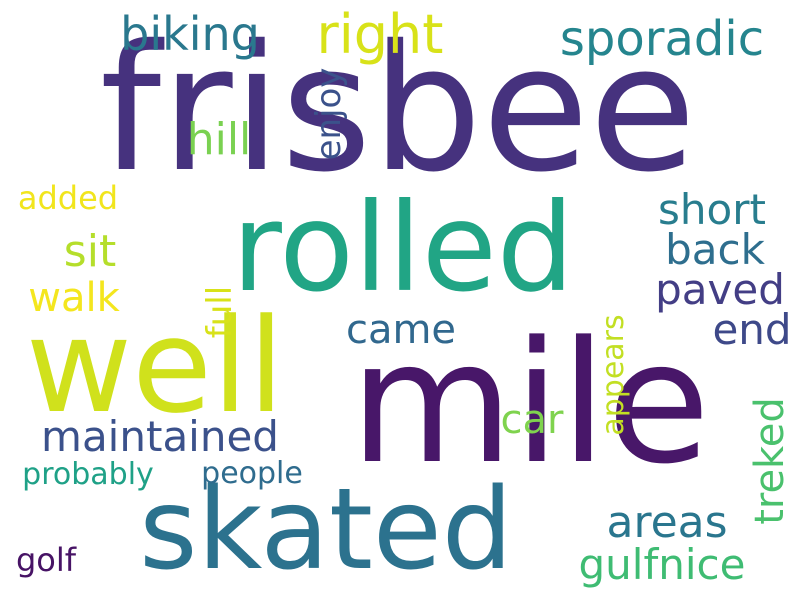 The image size is (800, 600). Describe the element at coordinates (74, 298) in the screenshot. I see `word-walk: walk` at that location.